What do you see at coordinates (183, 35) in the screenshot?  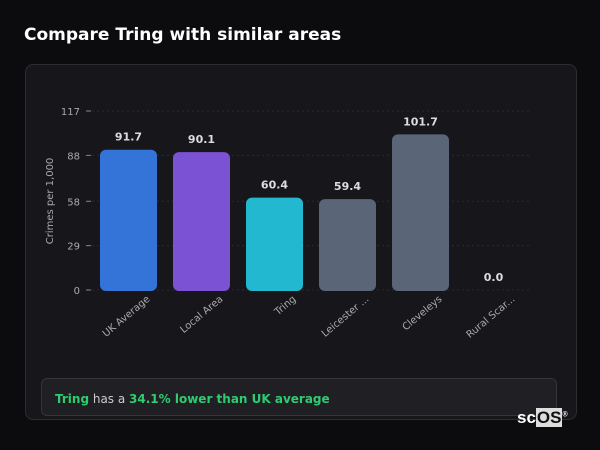 I see `page-title: Compare Tring with similar areas` at bounding box center [183, 35].